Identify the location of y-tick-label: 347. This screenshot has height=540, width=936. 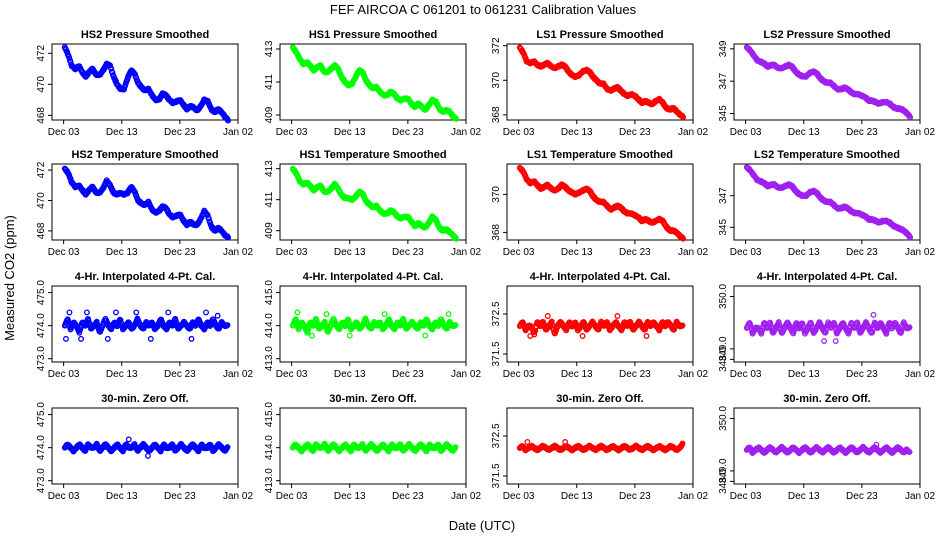
(723, 80).